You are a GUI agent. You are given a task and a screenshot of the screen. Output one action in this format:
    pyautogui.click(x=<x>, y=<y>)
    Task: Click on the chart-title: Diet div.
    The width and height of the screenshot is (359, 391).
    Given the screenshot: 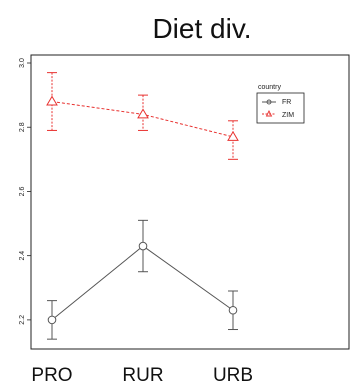 What is the action you would take?
    pyautogui.click(x=201, y=28)
    